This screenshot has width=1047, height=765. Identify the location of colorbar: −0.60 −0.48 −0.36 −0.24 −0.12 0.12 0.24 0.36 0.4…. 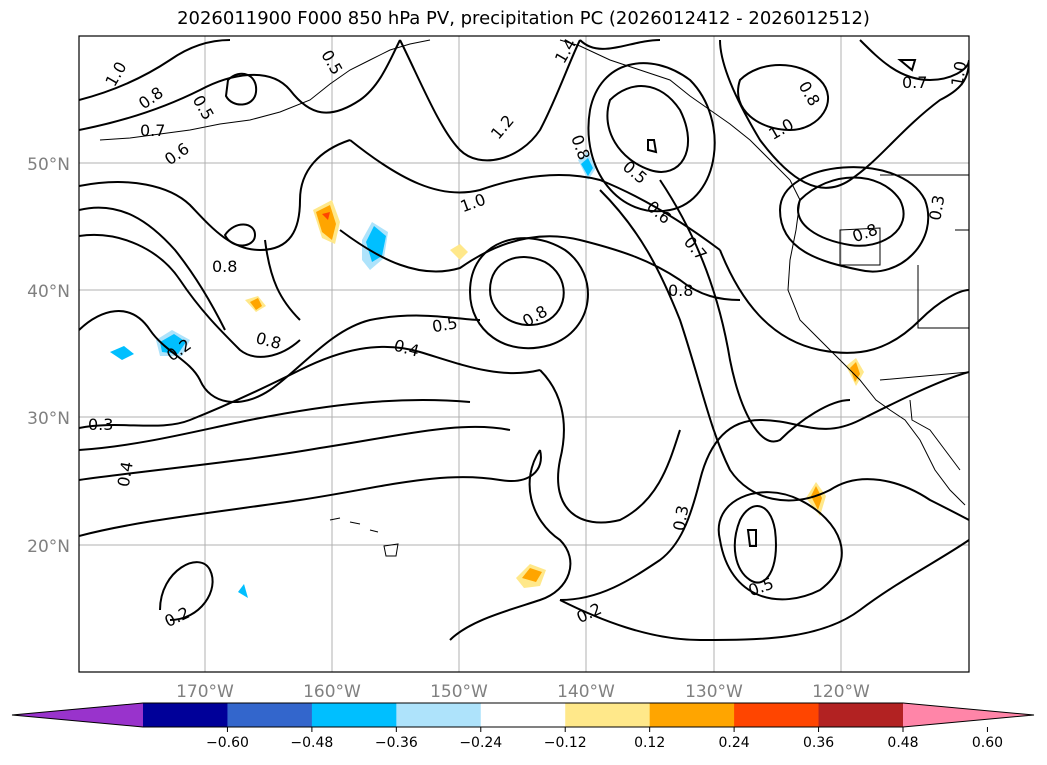
(523, 726).